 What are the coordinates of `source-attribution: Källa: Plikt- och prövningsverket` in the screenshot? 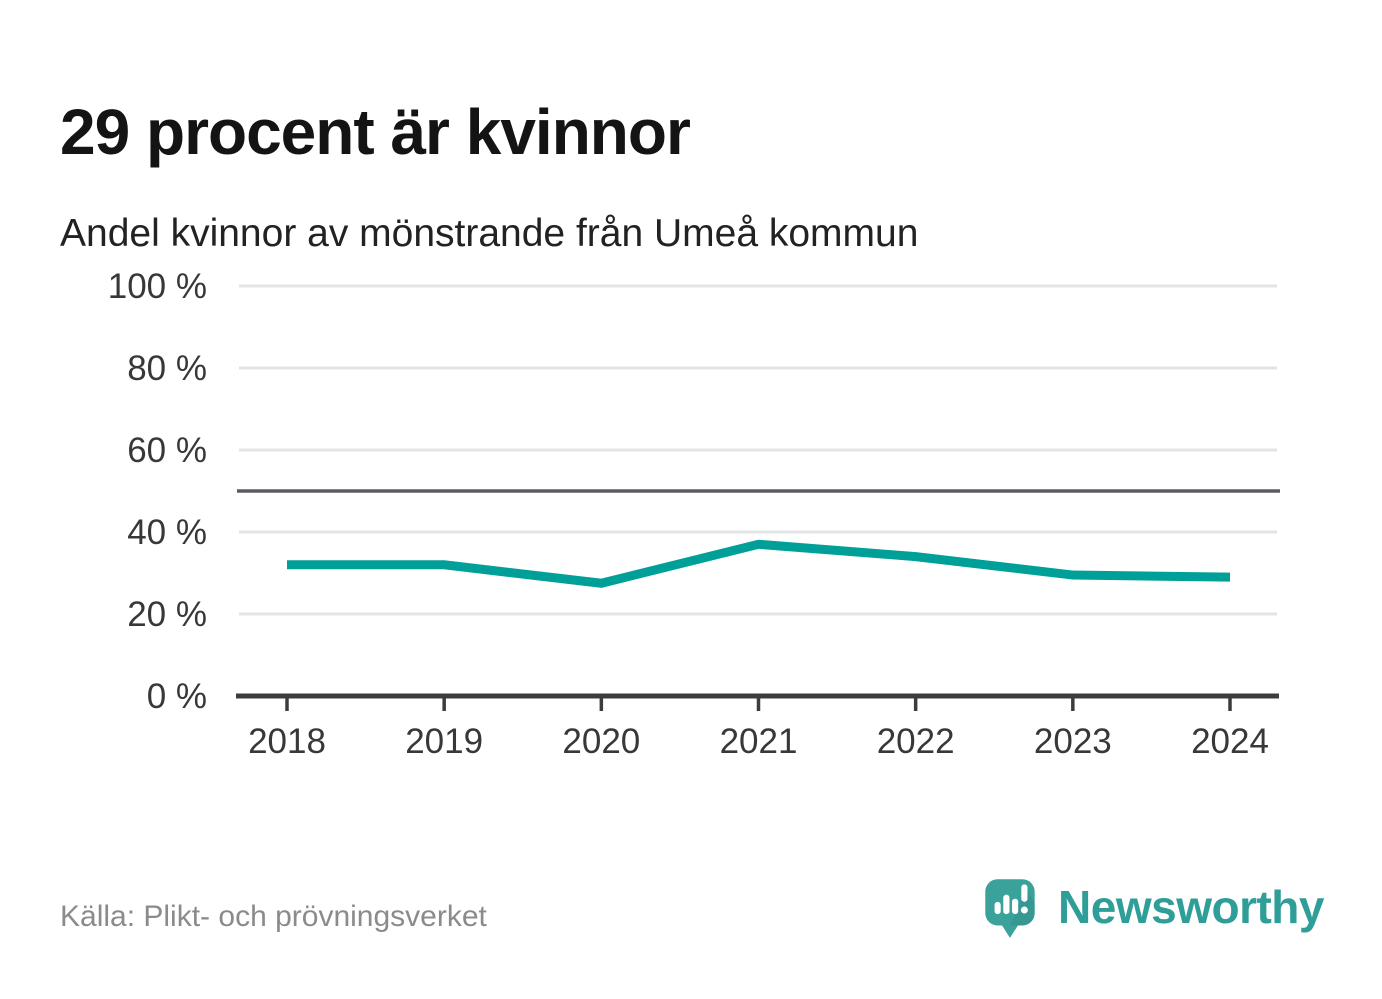 It's located at (273, 916).